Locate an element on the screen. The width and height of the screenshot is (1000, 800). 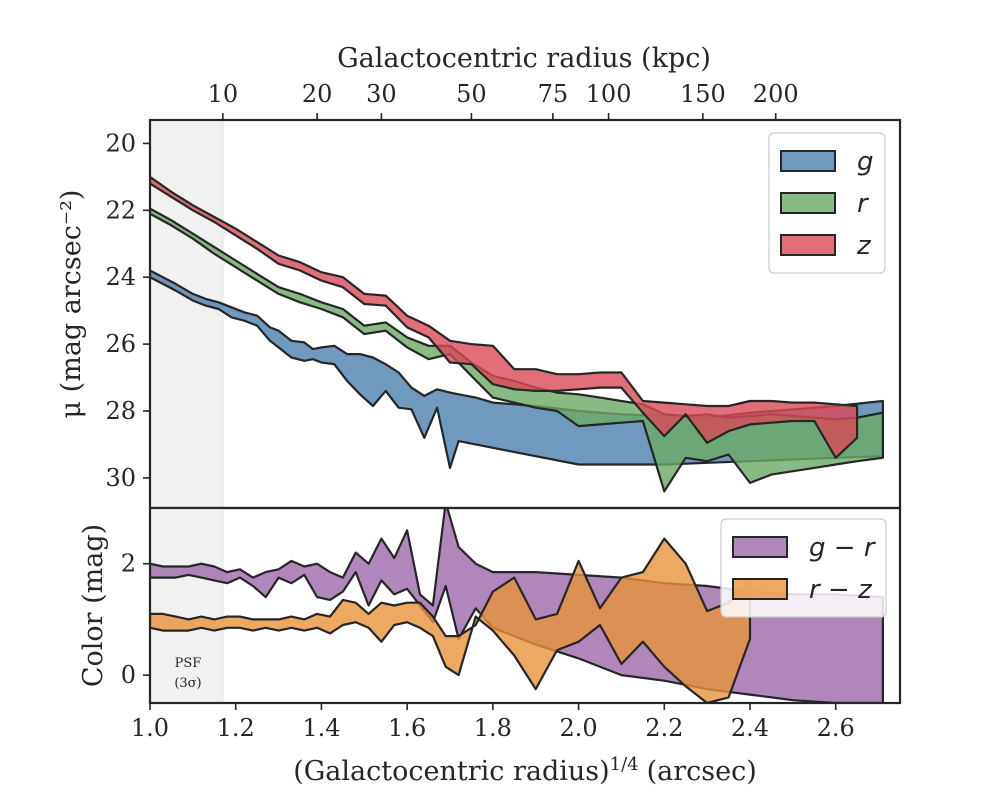
x-tick-label: 1.6 is located at coordinates (407, 728).